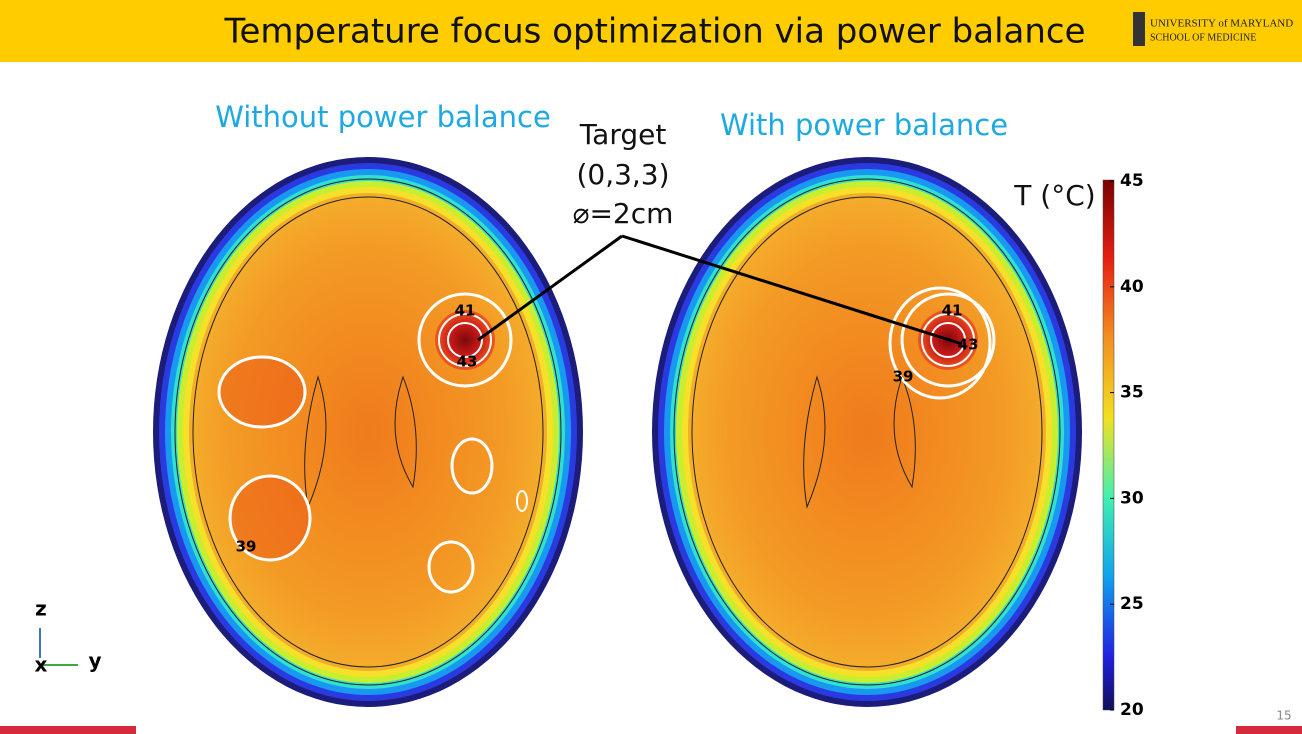 The width and height of the screenshot is (1302, 734). What do you see at coordinates (41, 665) in the screenshot?
I see `axis-label: x` at bounding box center [41, 665].